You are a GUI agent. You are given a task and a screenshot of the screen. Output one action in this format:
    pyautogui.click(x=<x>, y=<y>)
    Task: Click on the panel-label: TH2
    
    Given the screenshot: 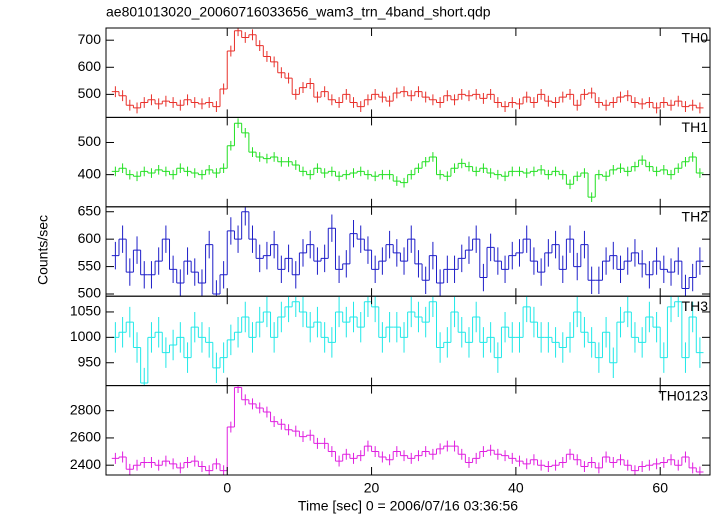 What is the action you would take?
    pyautogui.click(x=695, y=217)
    